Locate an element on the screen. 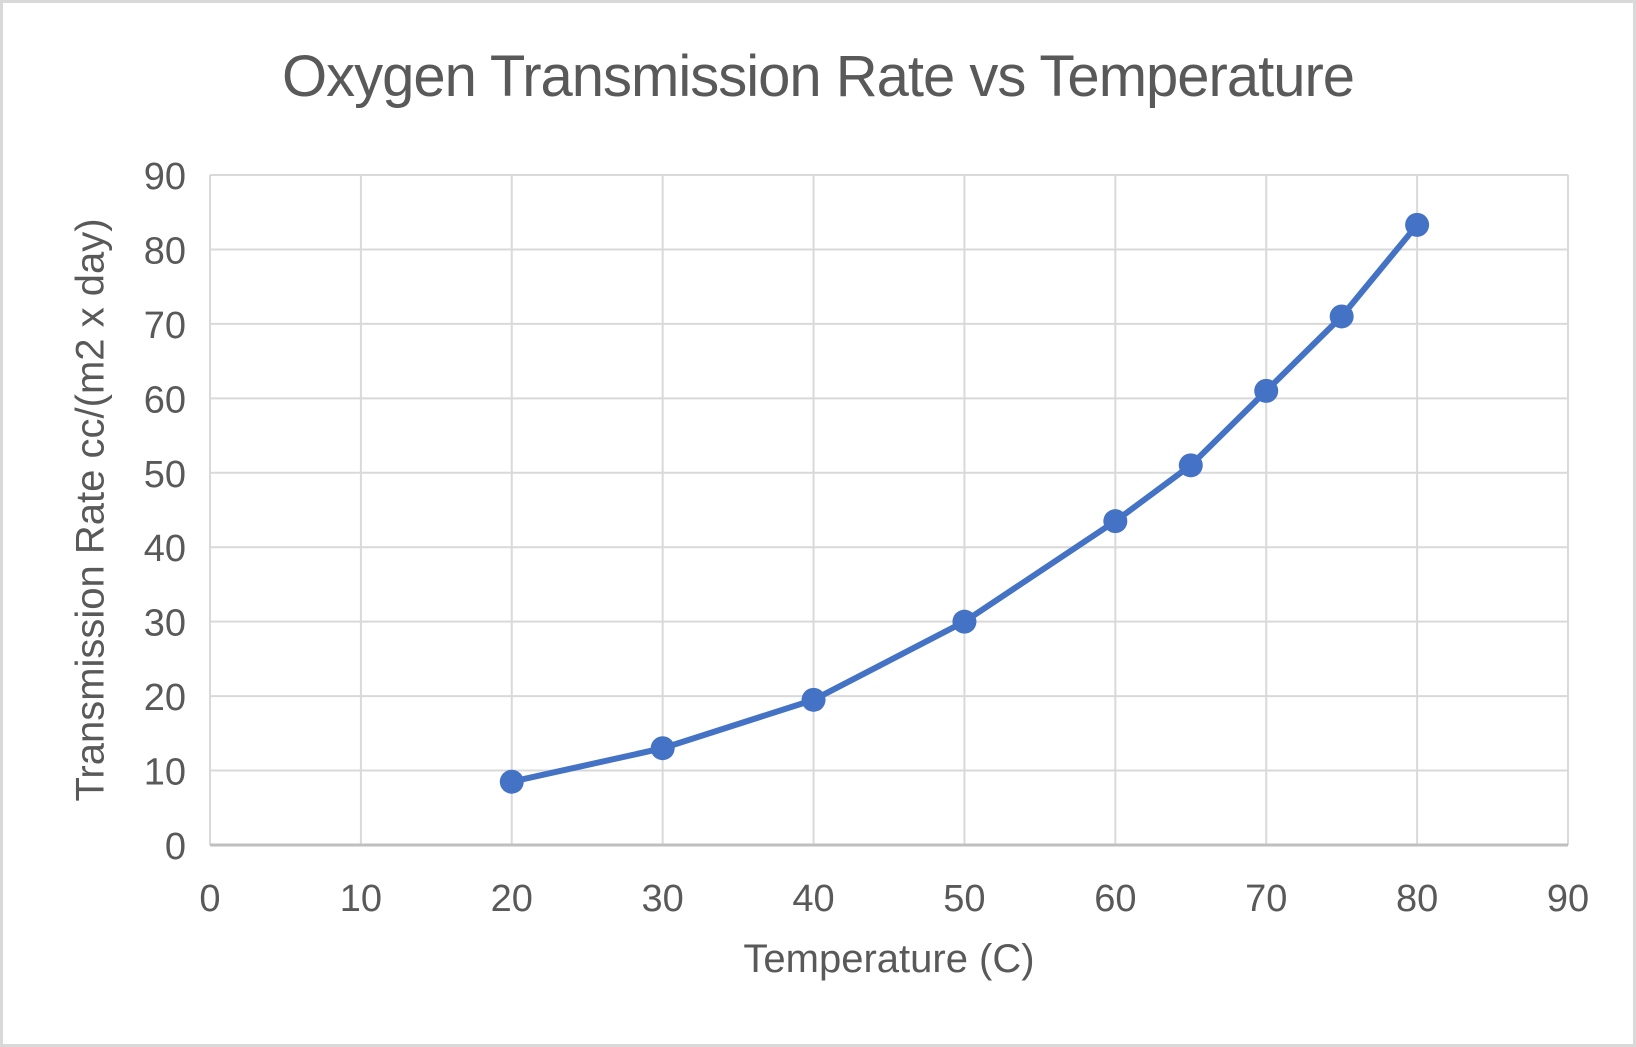  x-tick-label: 80 is located at coordinates (1417, 899).